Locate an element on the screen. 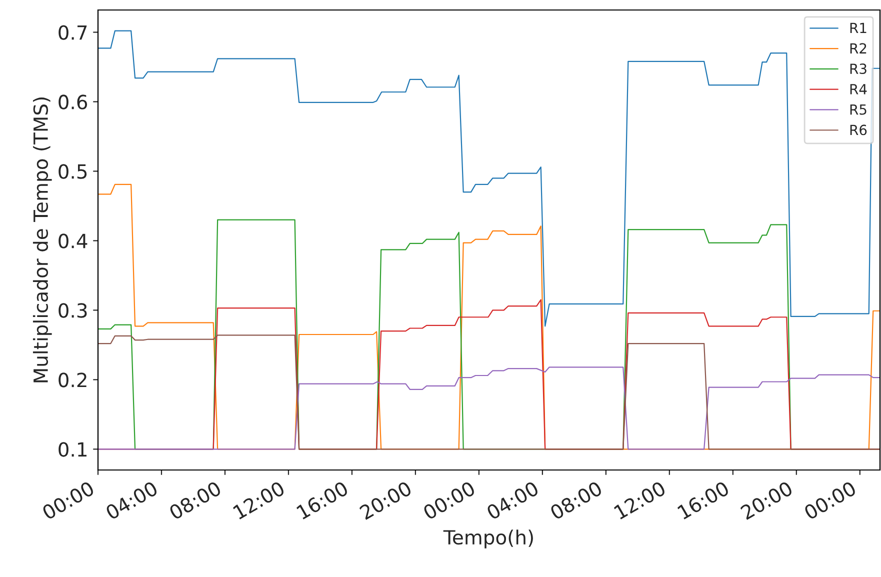 This screenshot has height=577, width=881. legend-label: R3 is located at coordinates (858, 69).